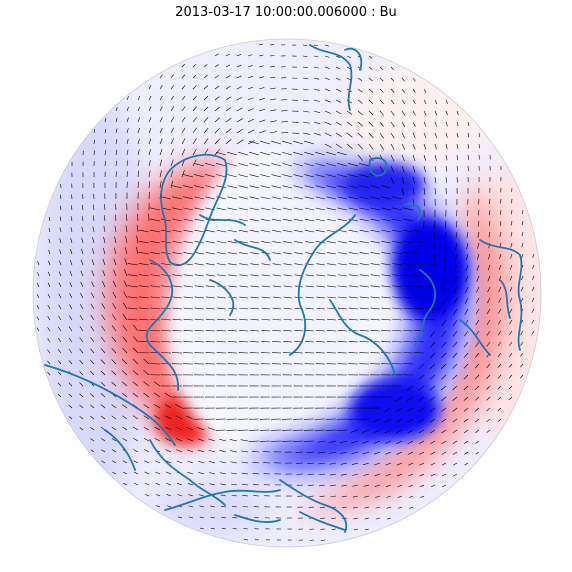 Image resolution: width=572 pixels, height=572 pixels. I want to click on coastline-canadian-arctic, so click(208, 302).